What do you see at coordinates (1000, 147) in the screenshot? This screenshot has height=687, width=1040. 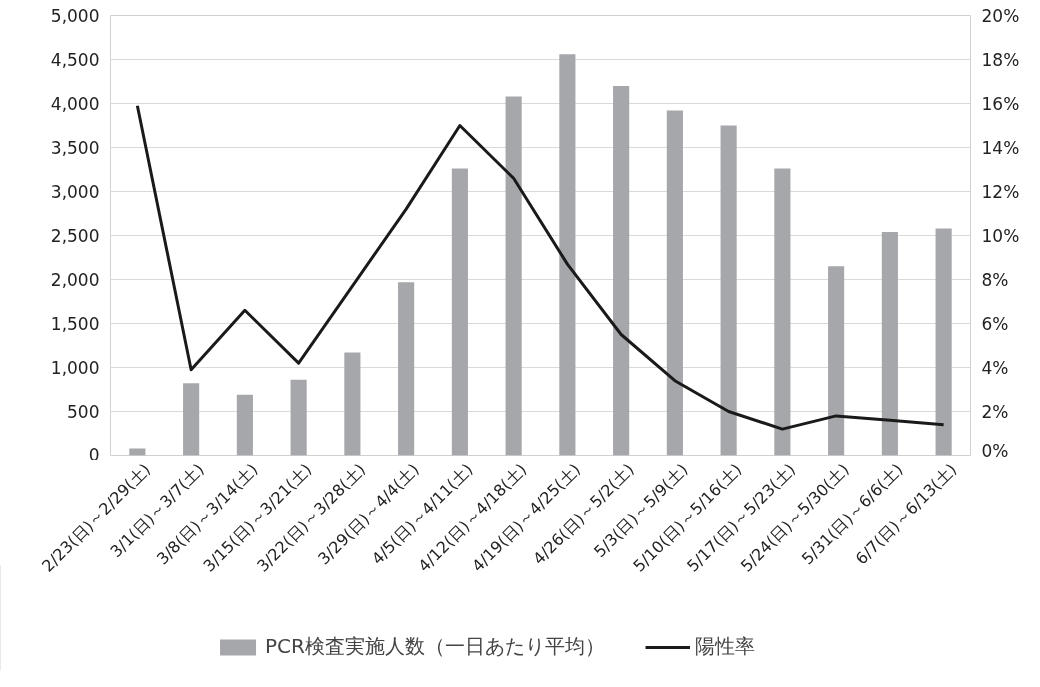 I see `y2-tick-label: 14%` at bounding box center [1000, 147].